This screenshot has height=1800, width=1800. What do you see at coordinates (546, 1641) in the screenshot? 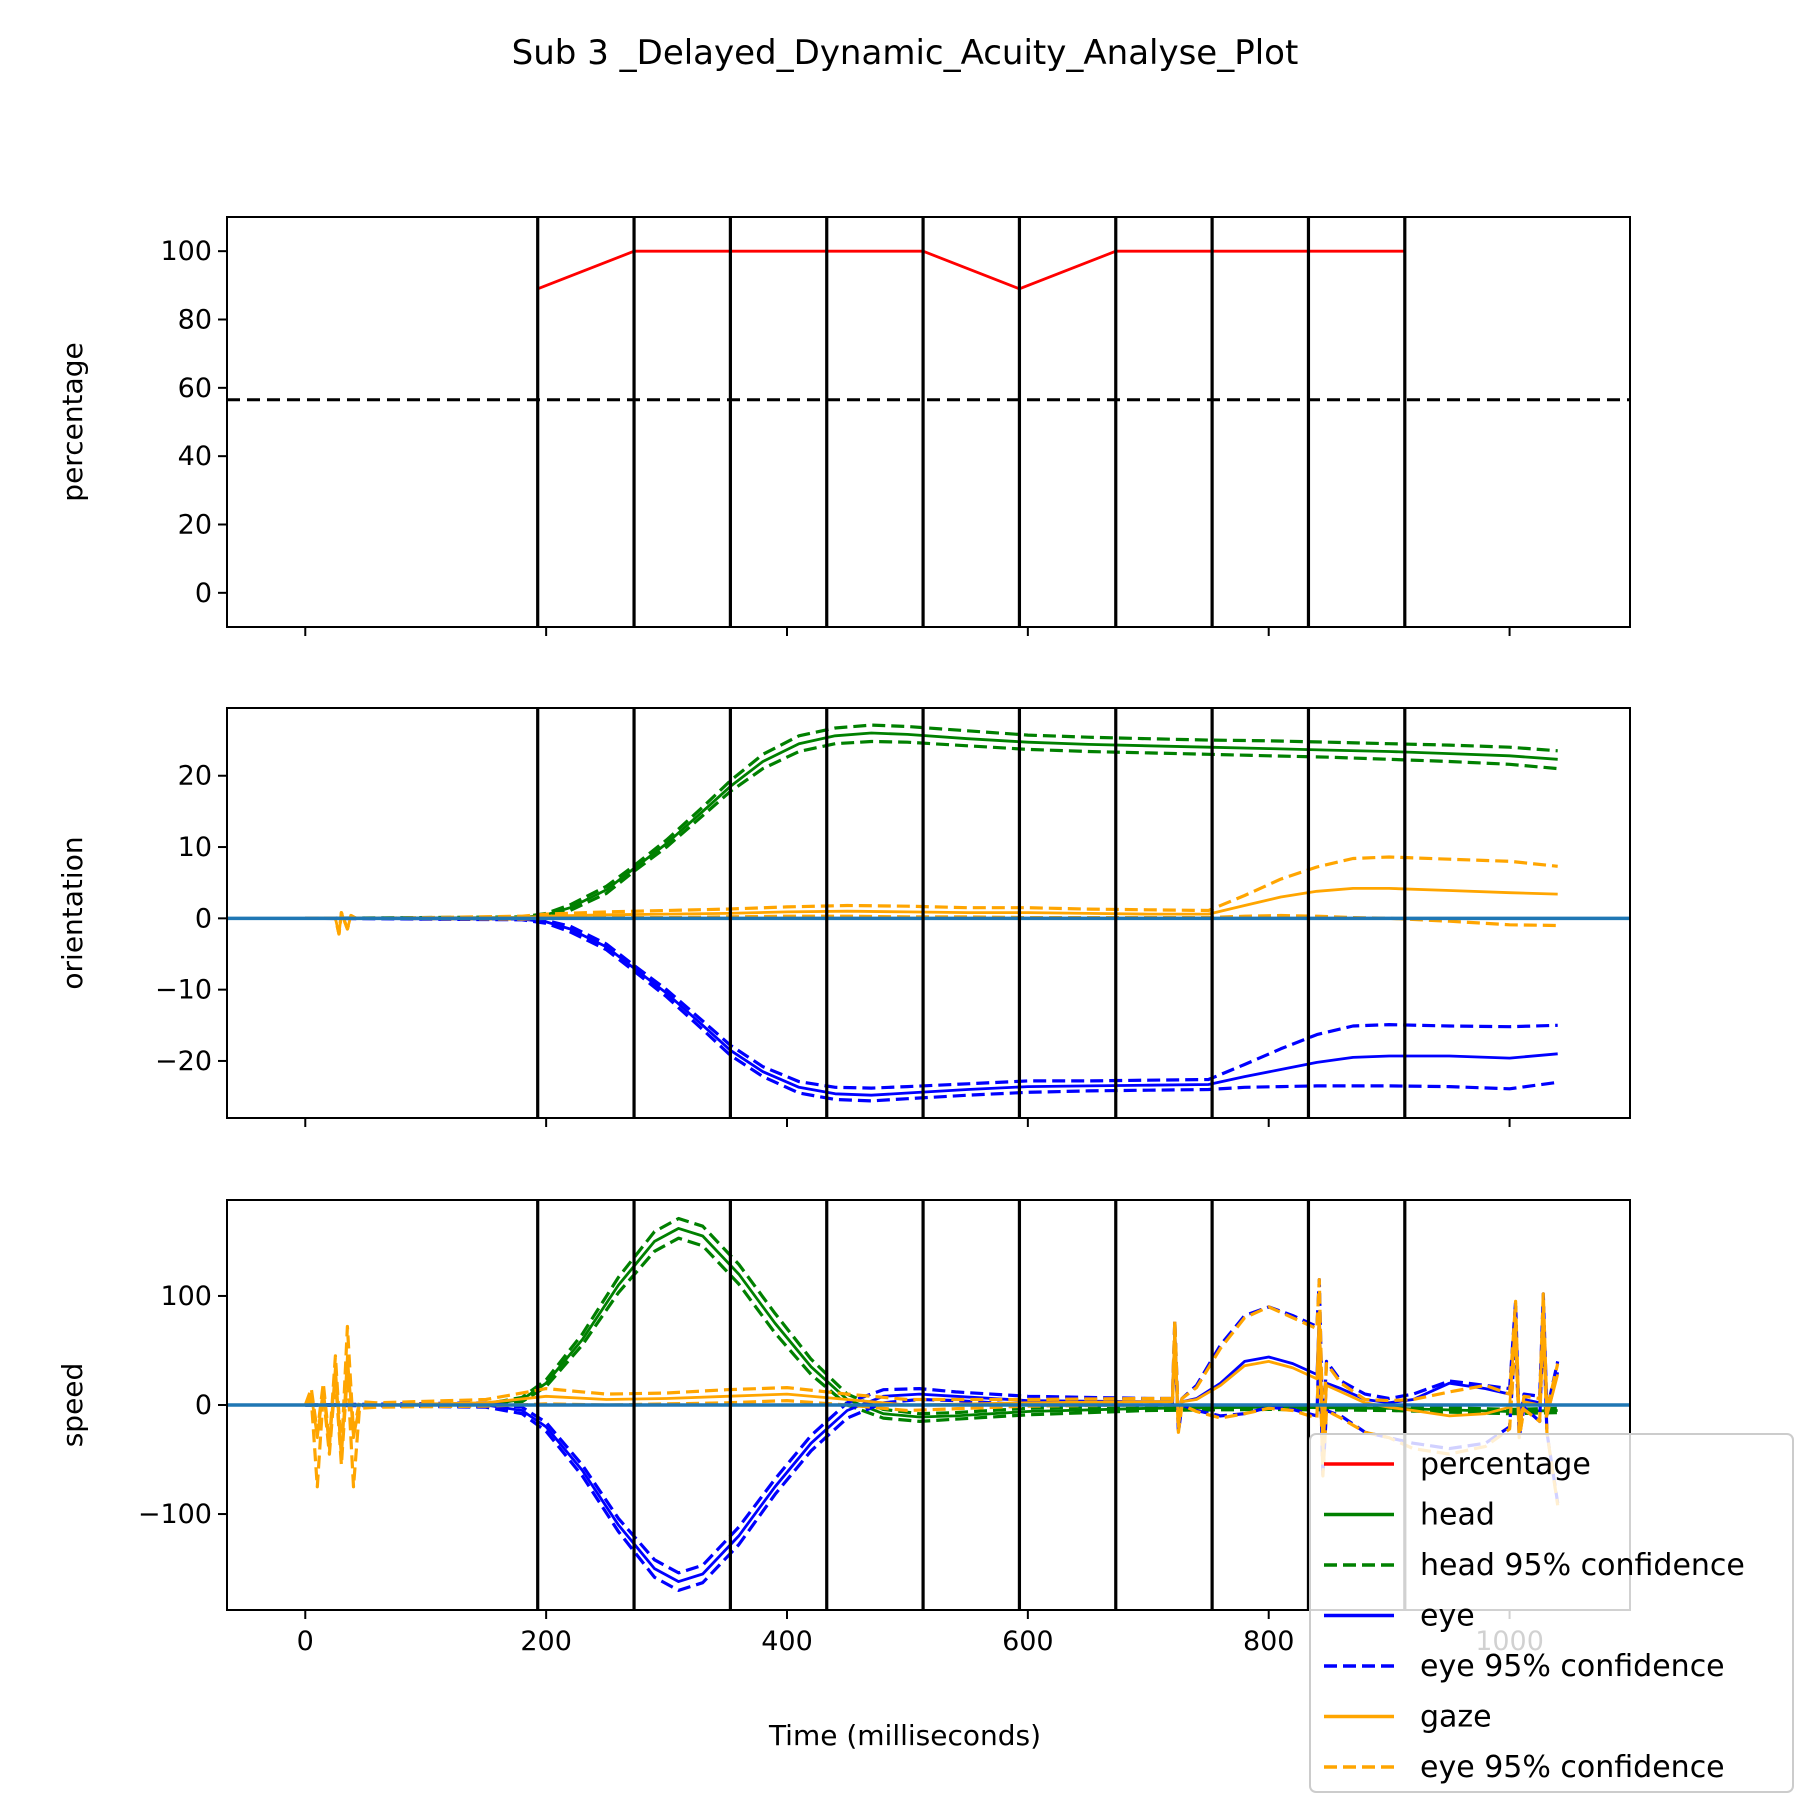
I see `x-tick-label: 200` at bounding box center [546, 1641].